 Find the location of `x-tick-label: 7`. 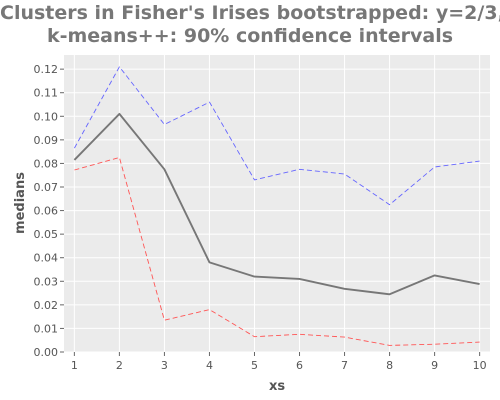

x-tick-label: 7 is located at coordinates (344, 365).